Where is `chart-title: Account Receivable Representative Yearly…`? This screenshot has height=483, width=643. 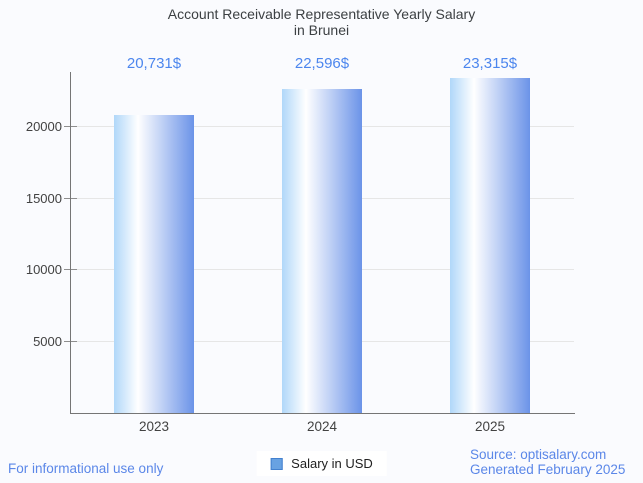
chart-title: Account Receivable Representative Yearly… is located at coordinates (321, 22).